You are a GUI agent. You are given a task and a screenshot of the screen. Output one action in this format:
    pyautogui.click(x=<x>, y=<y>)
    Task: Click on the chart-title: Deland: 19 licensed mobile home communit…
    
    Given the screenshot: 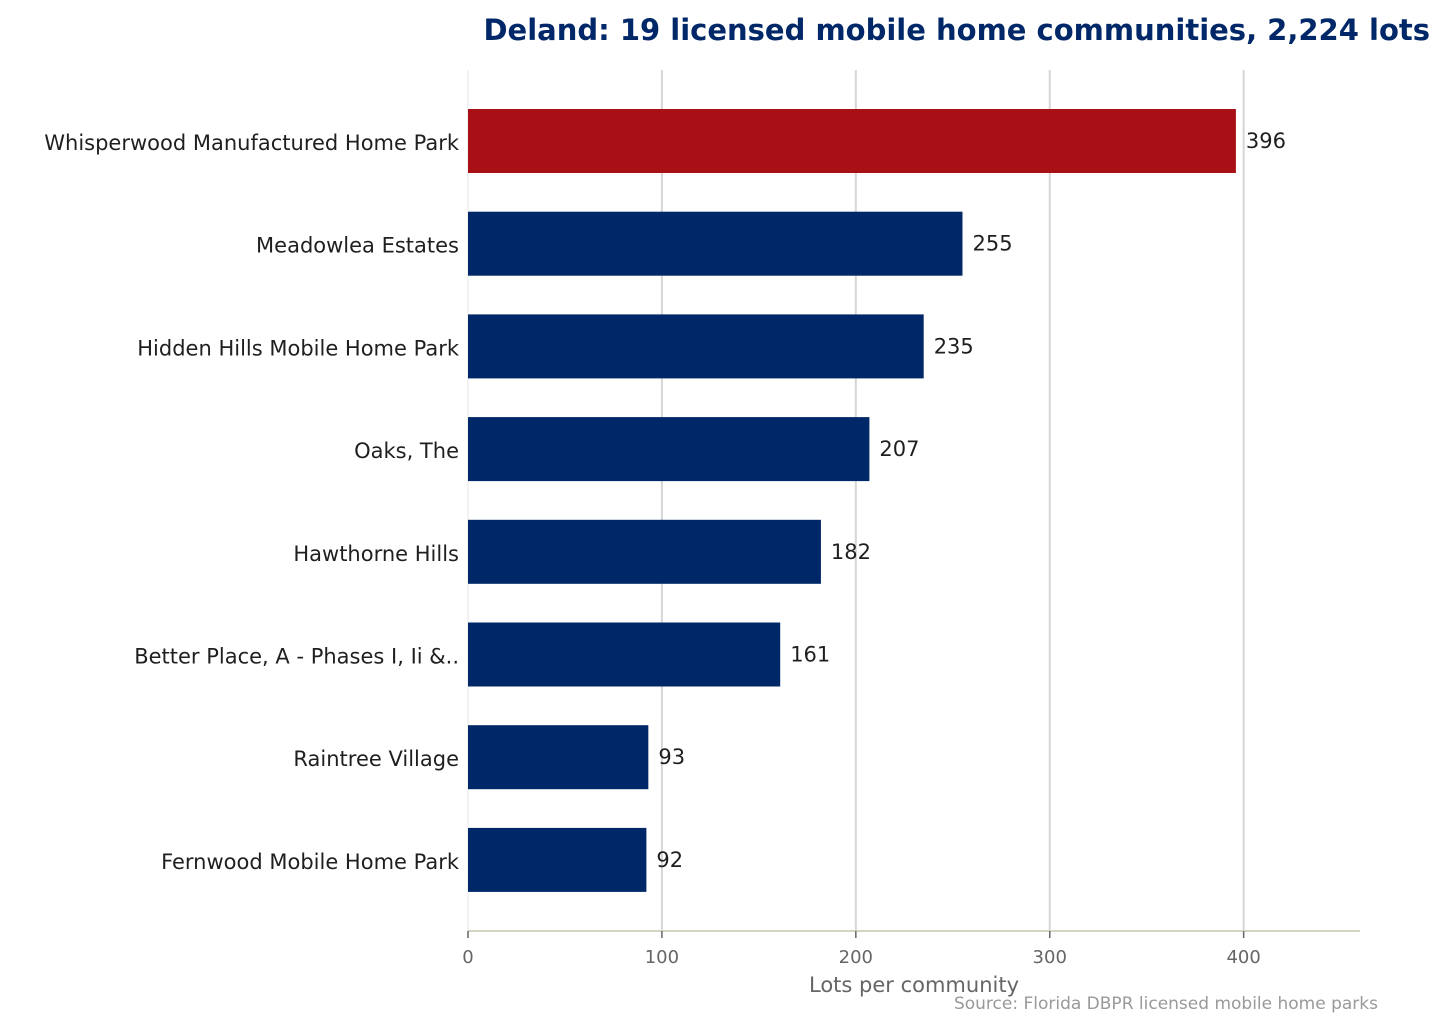 What is the action you would take?
    pyautogui.click(x=956, y=30)
    